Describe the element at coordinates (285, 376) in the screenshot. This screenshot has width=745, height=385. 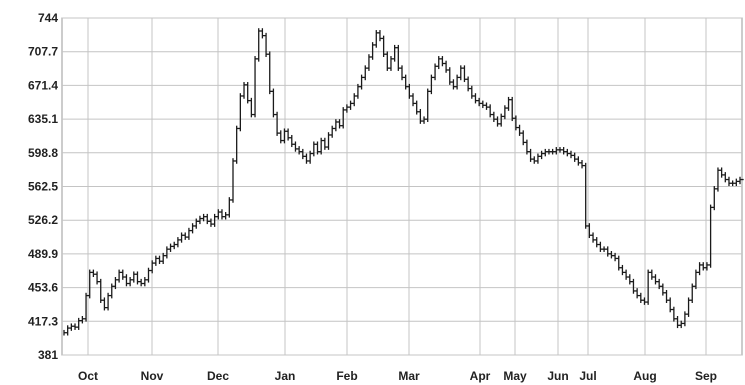
I see `x-tick-label: Jan` at that location.